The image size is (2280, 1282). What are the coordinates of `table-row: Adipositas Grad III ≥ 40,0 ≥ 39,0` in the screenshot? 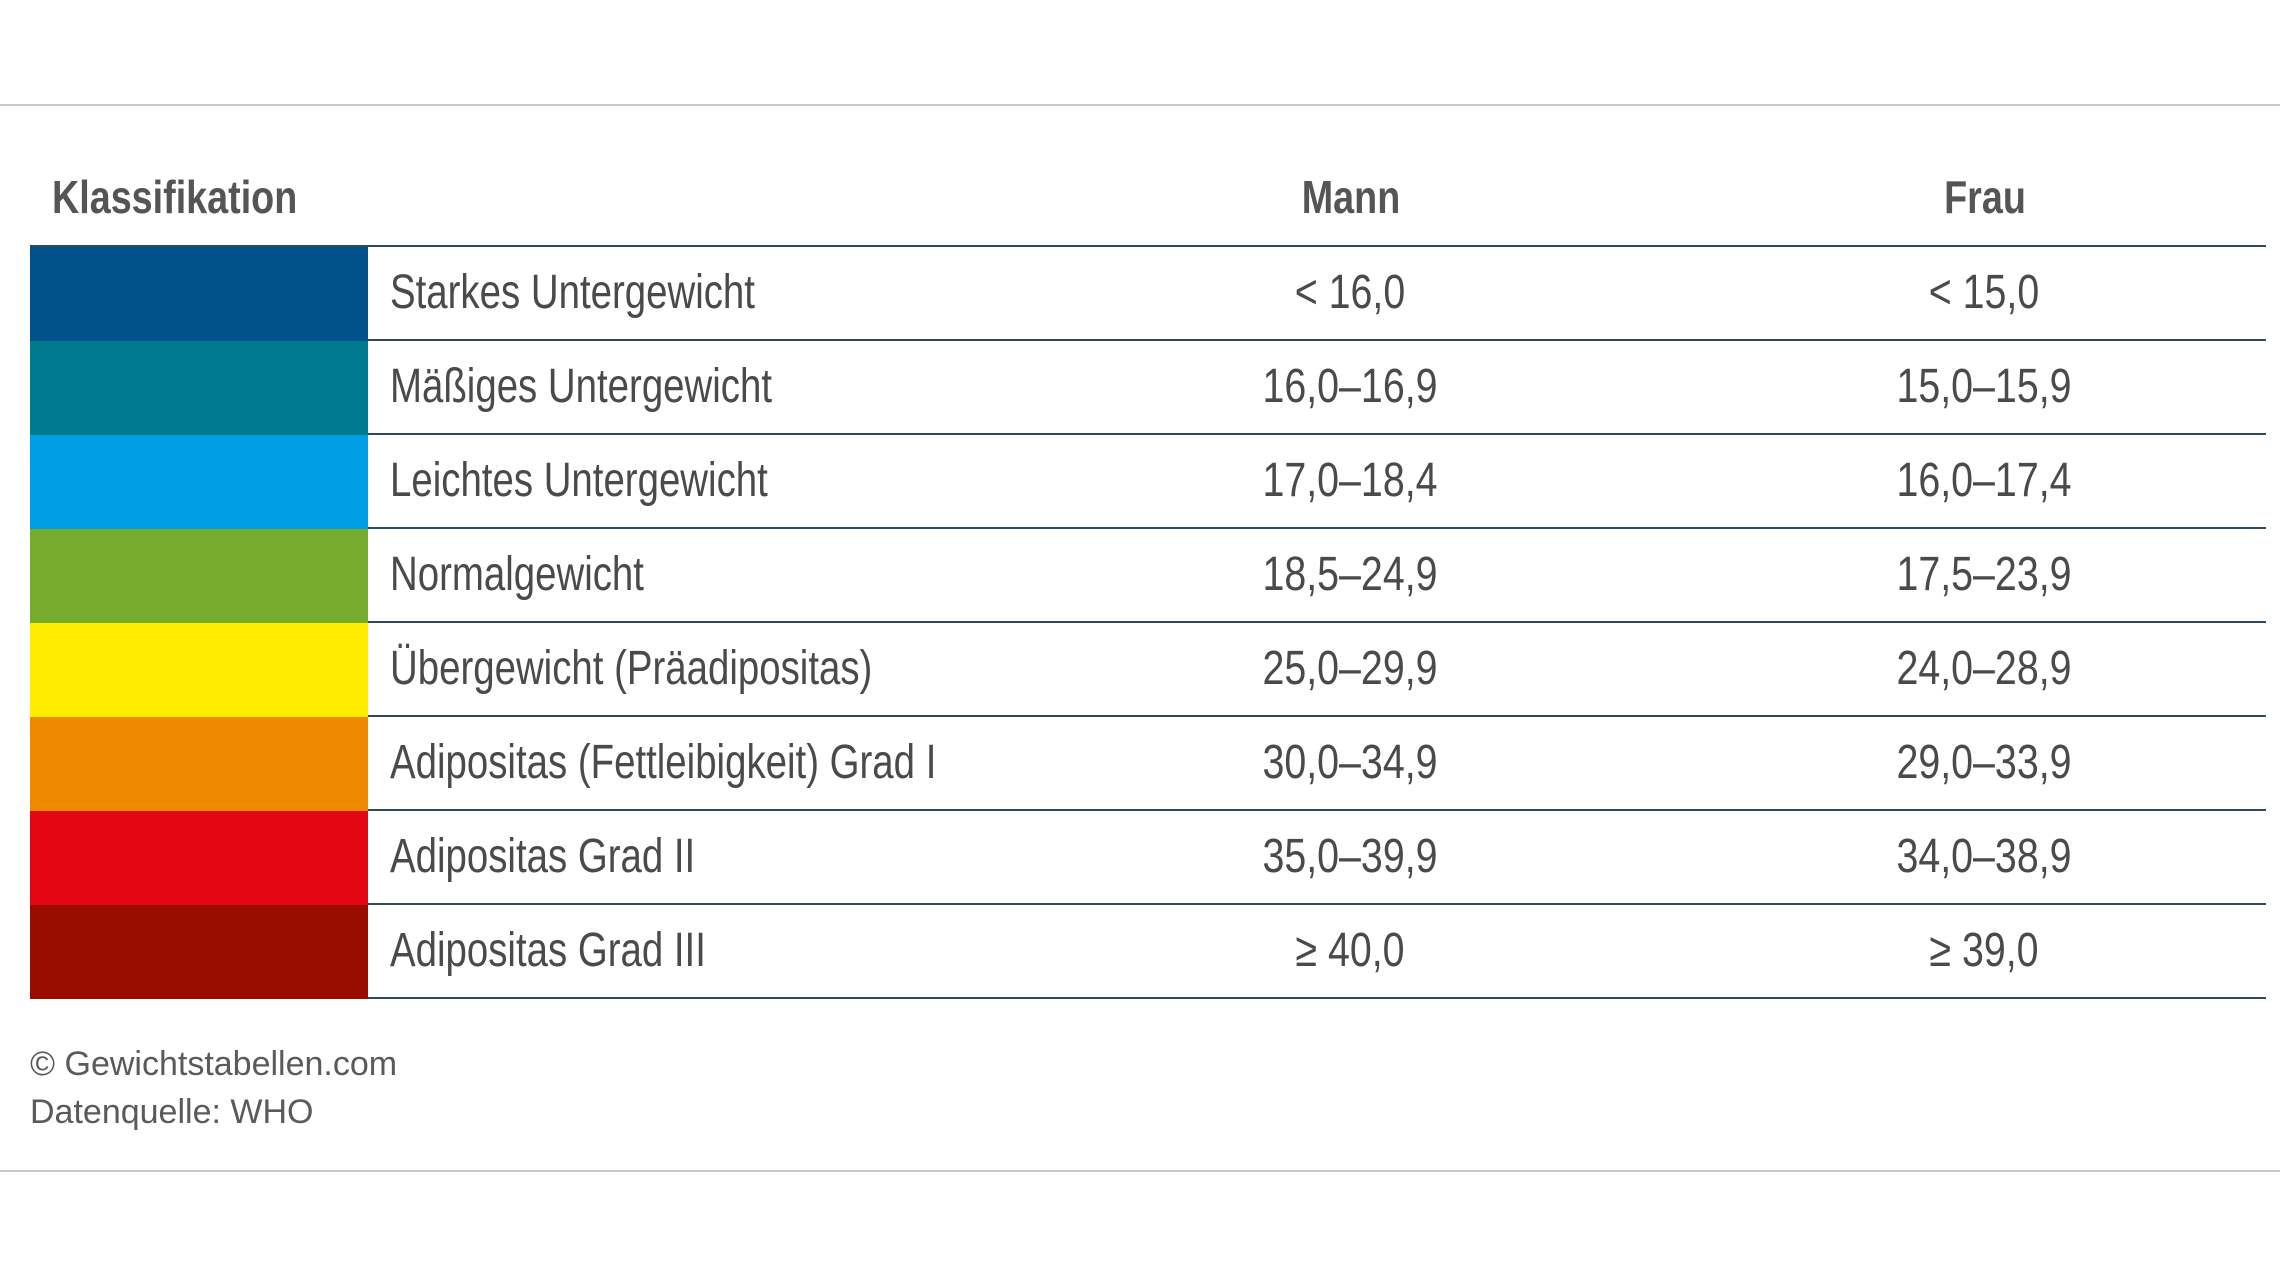 It's located at (1148, 952).